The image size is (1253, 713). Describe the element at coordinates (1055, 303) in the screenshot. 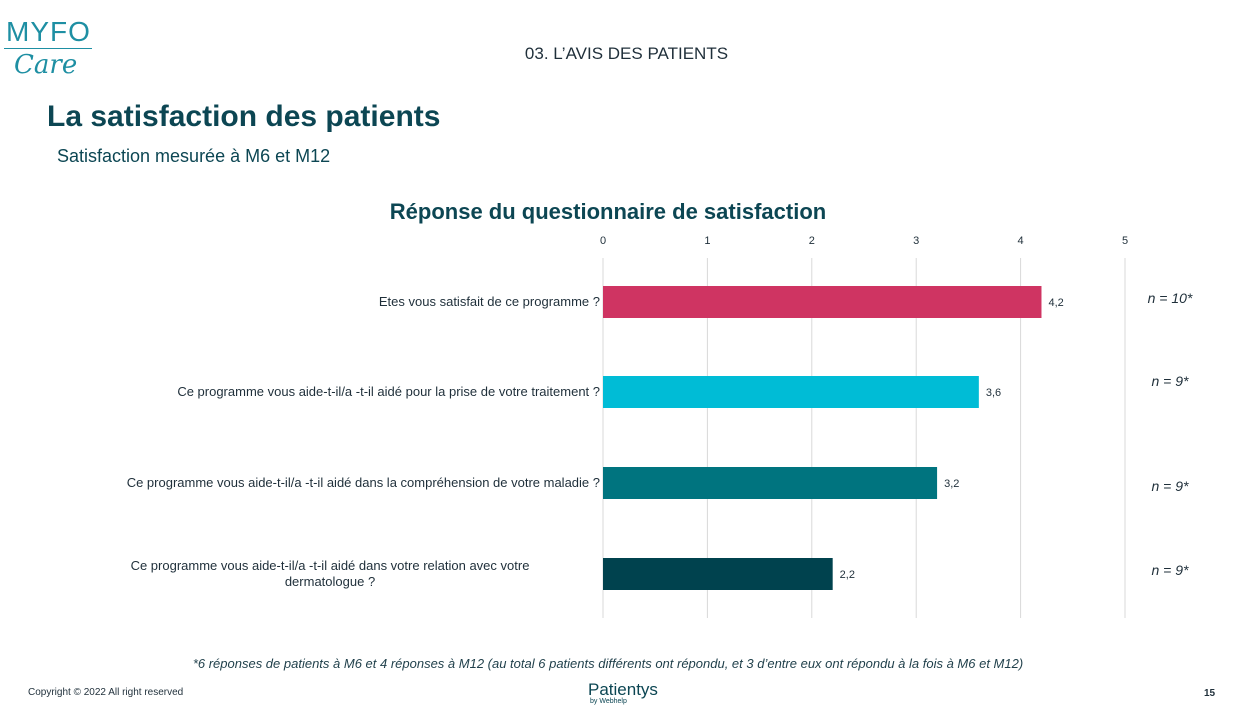

I see `value-label: 4,2` at that location.